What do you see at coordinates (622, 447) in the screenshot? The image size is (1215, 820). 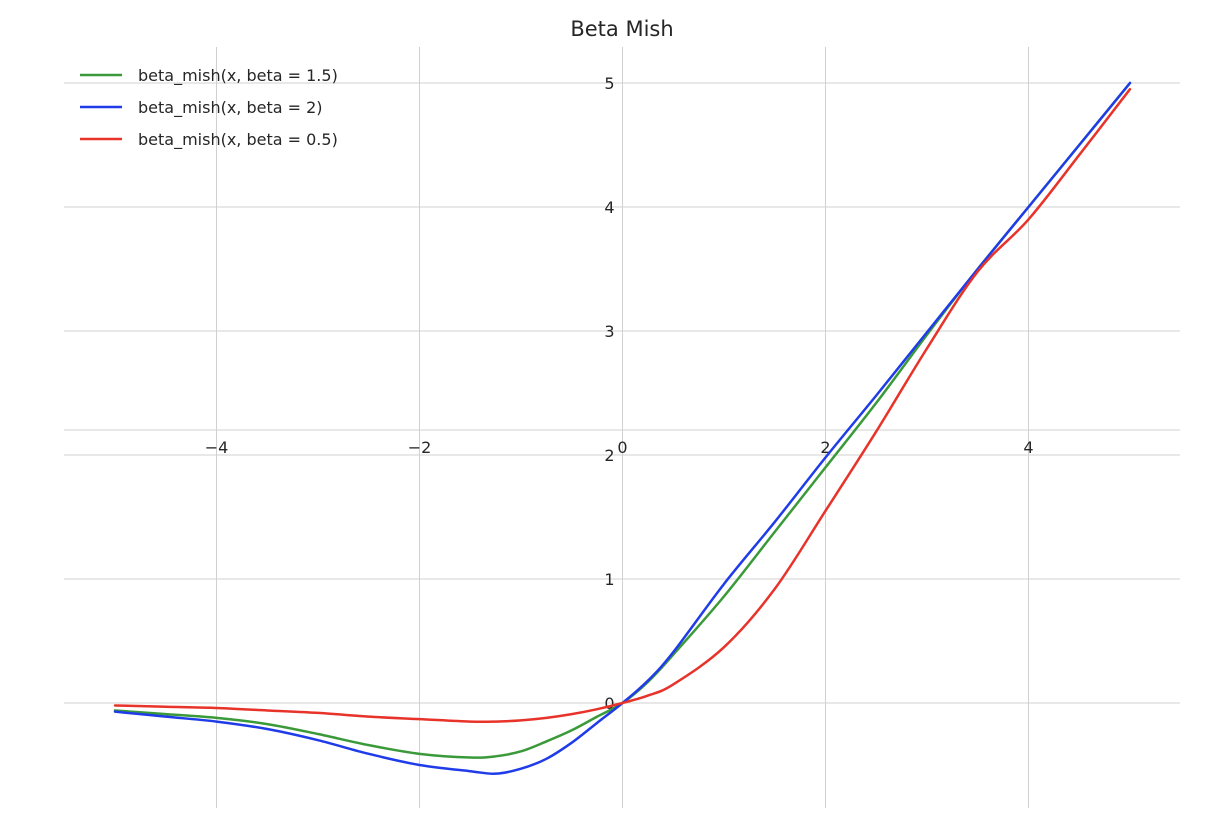 I see `x-tick-label: 0` at bounding box center [622, 447].